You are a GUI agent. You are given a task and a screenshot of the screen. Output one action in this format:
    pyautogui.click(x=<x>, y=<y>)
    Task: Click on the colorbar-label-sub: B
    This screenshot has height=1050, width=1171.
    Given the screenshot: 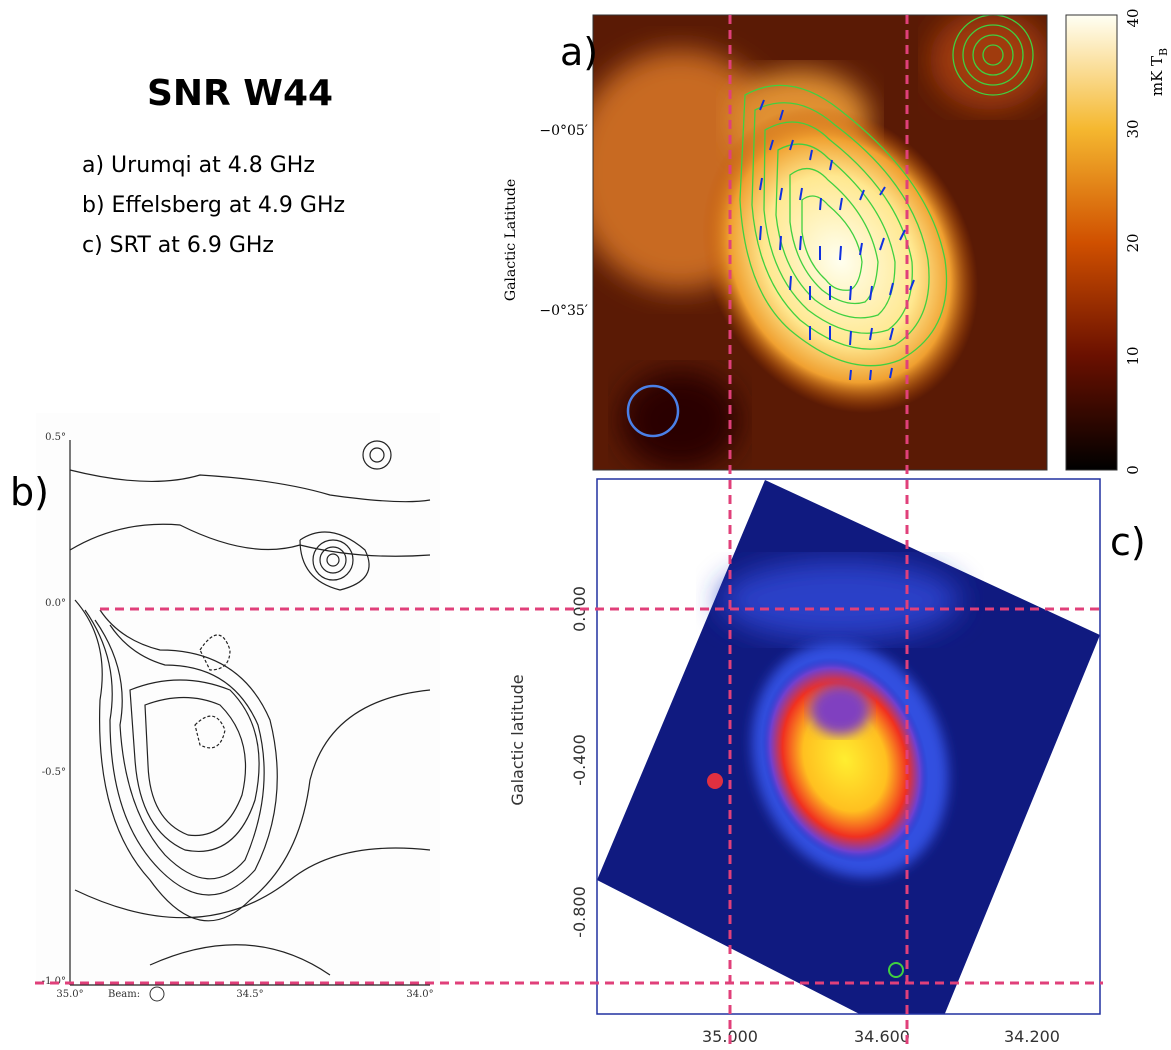 What is the action you would take?
    pyautogui.click(x=1163, y=52)
    